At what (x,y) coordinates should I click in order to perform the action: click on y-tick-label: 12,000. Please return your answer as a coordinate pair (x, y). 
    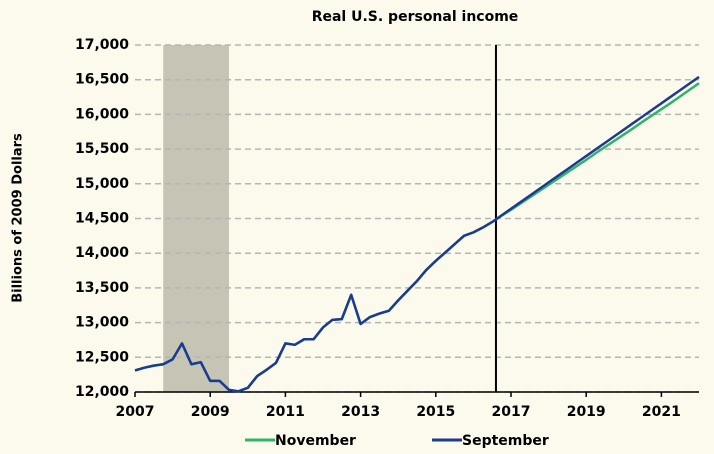
    Looking at the image, I should click on (102, 392).